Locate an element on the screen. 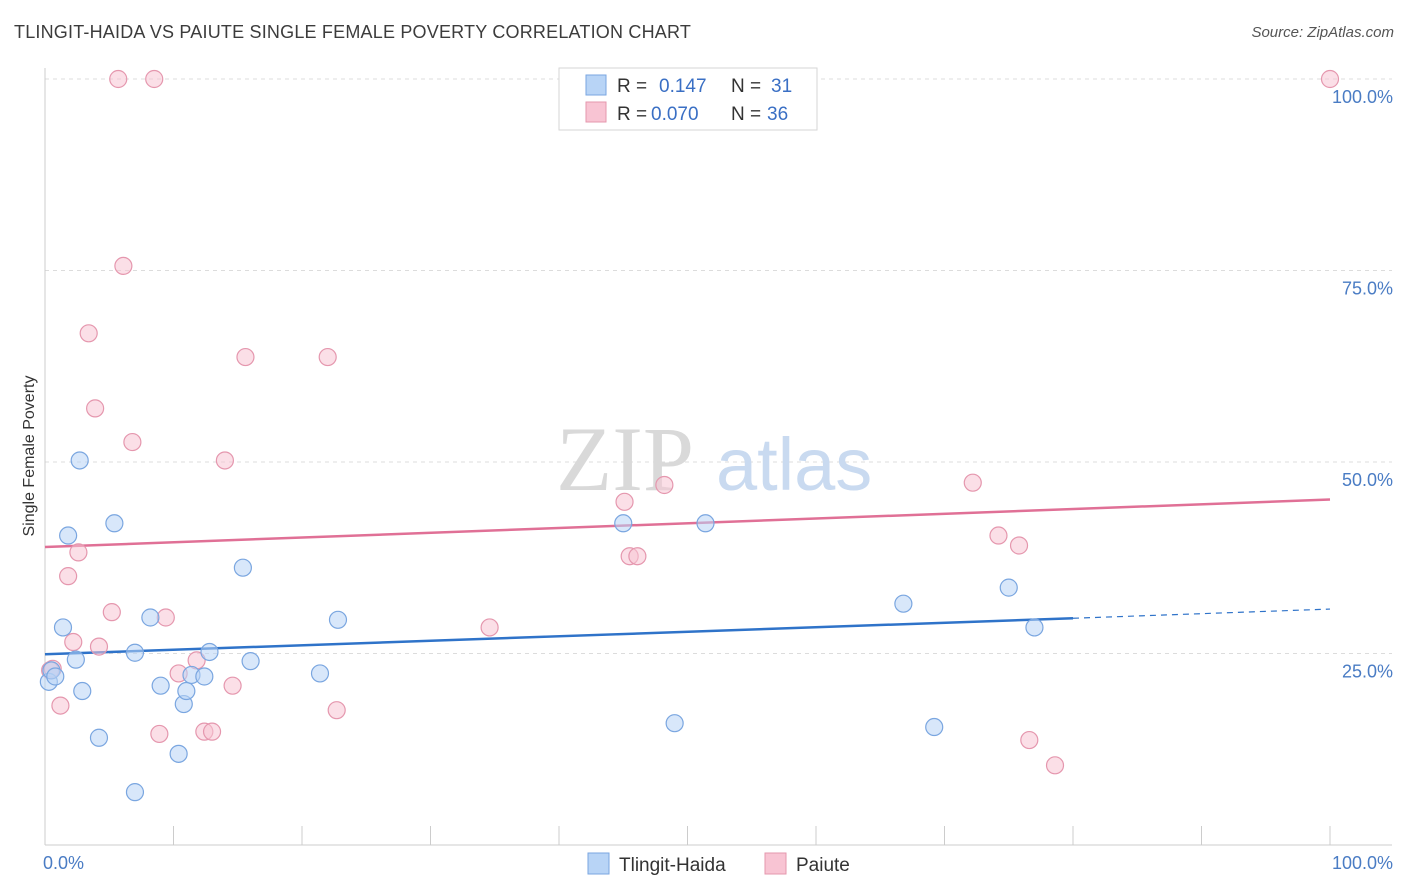 Image resolution: width=1406 pixels, height=892 pixels. y-tick-label: 25.0% is located at coordinates (1367, 672).